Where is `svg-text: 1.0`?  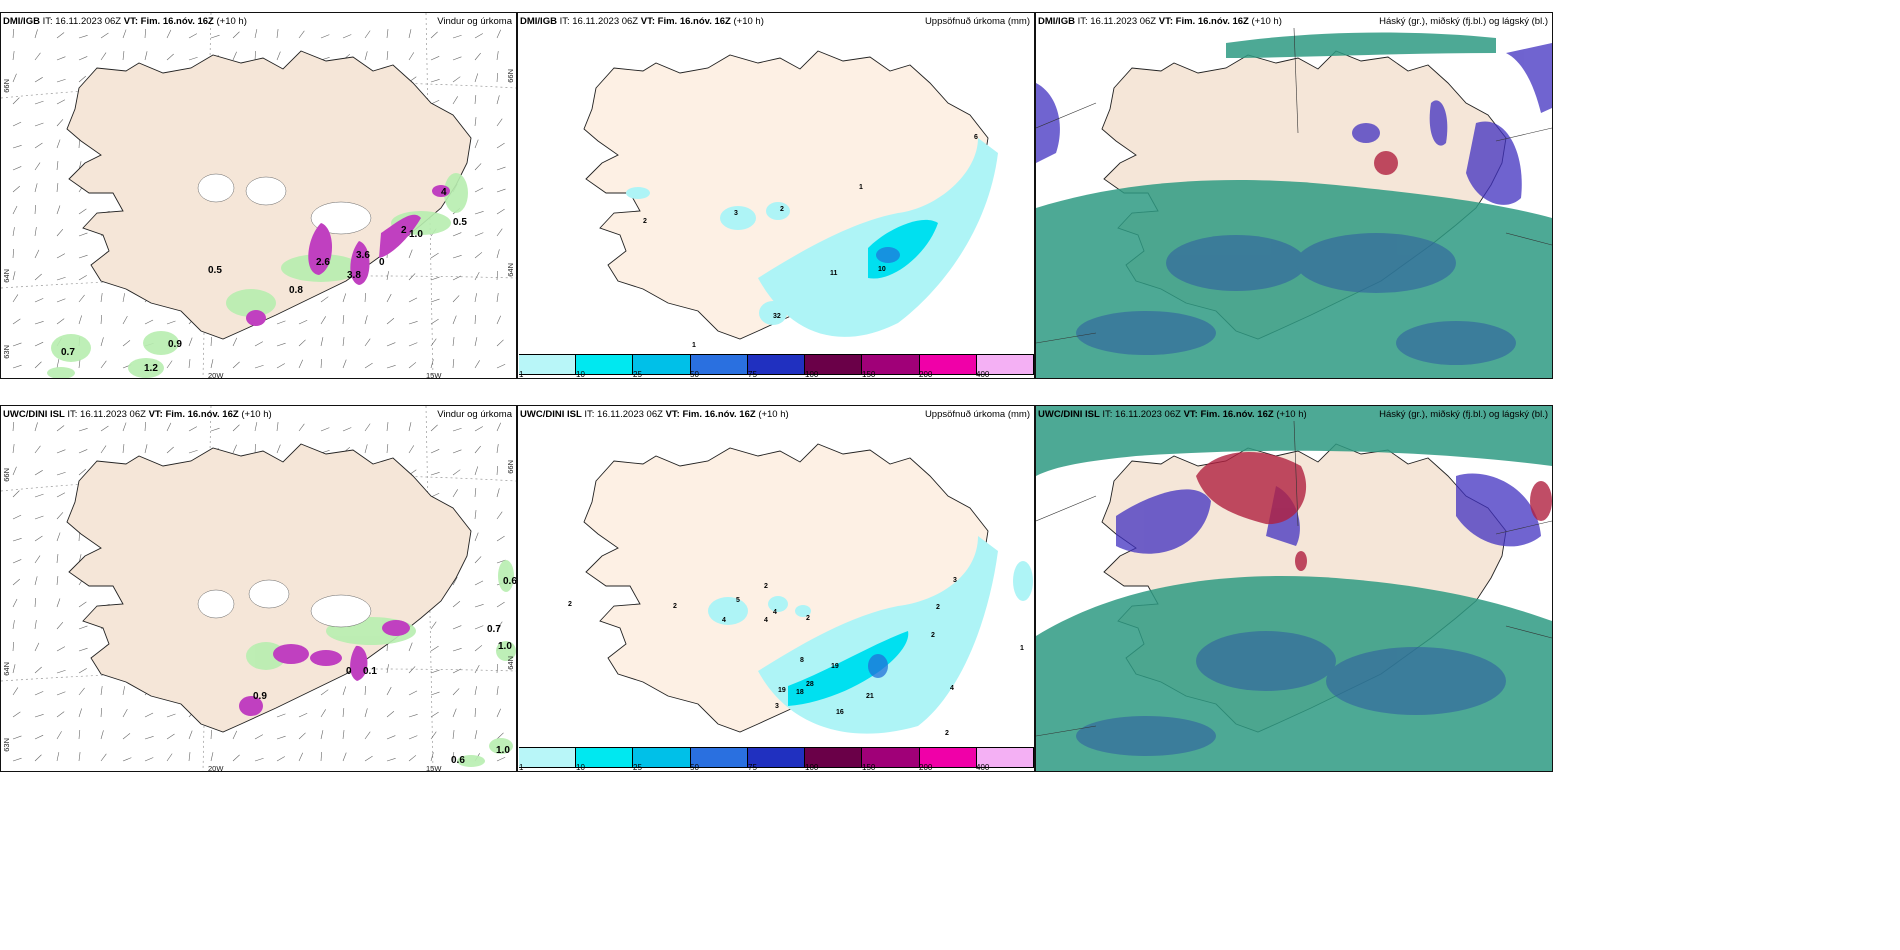 svg-text: 1.0 is located at coordinates (505, 646).